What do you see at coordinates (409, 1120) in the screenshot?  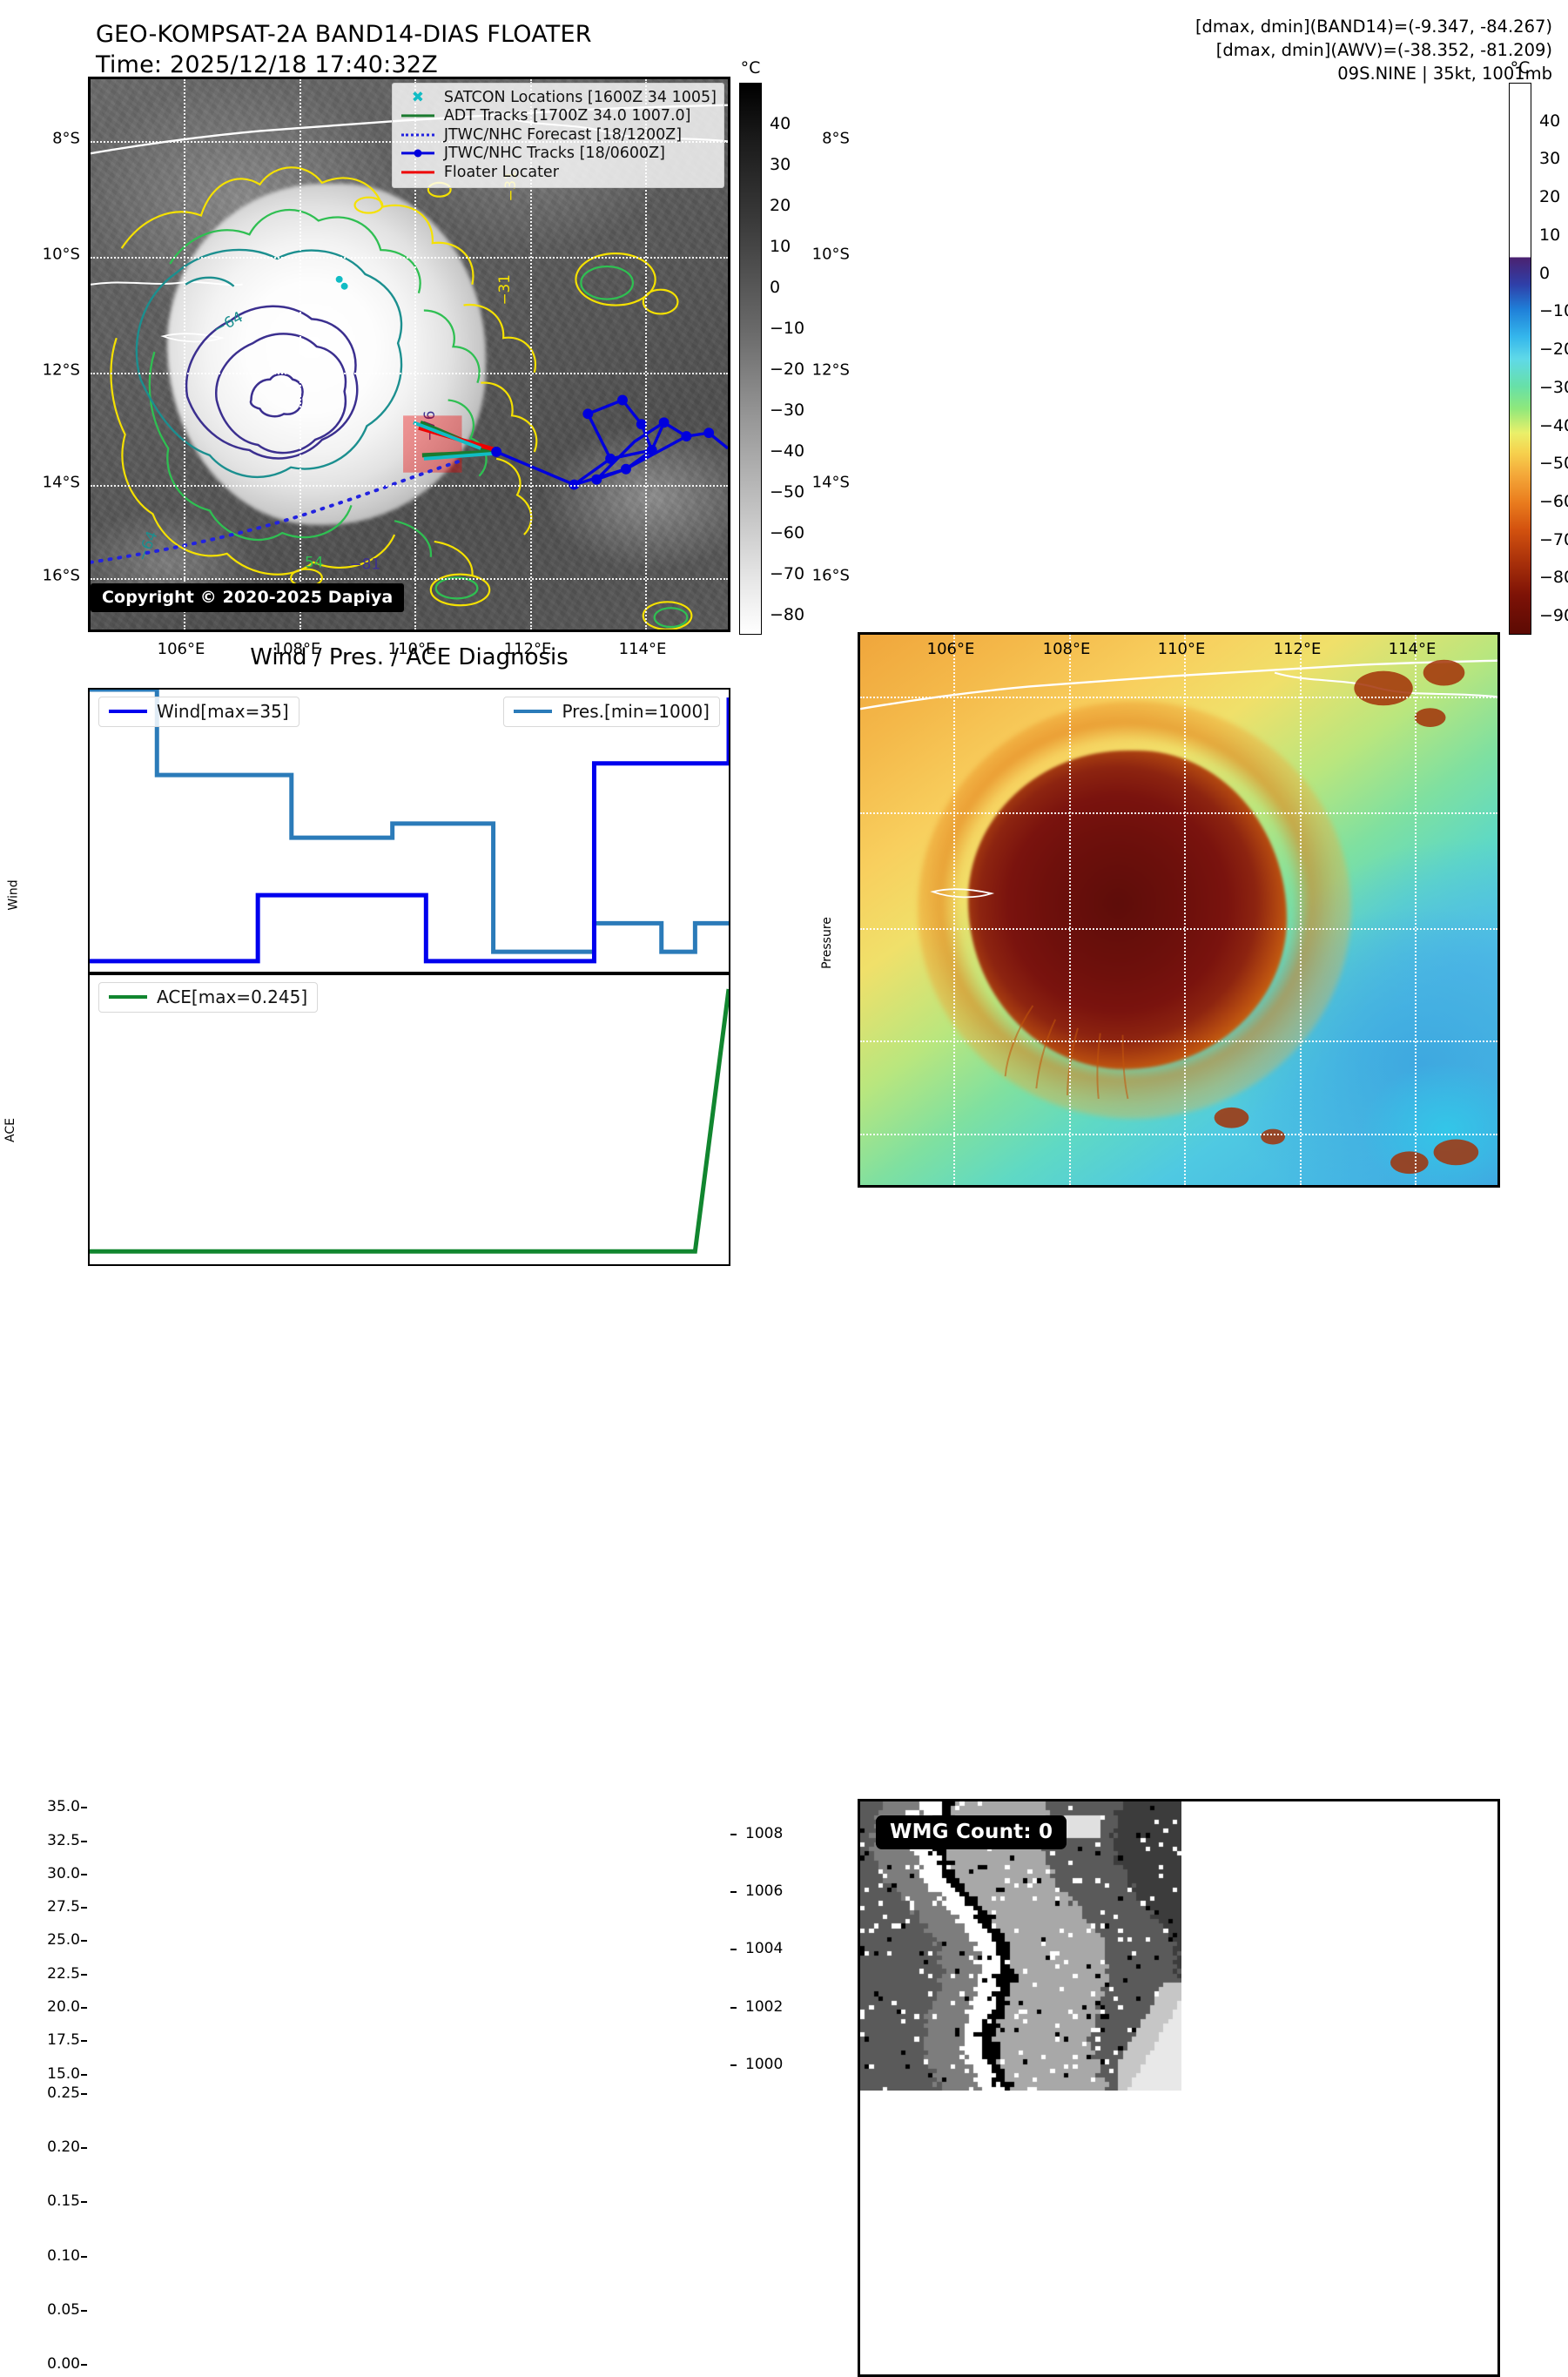 I see `ace-chart: ACE[max=0.245]` at bounding box center [409, 1120].